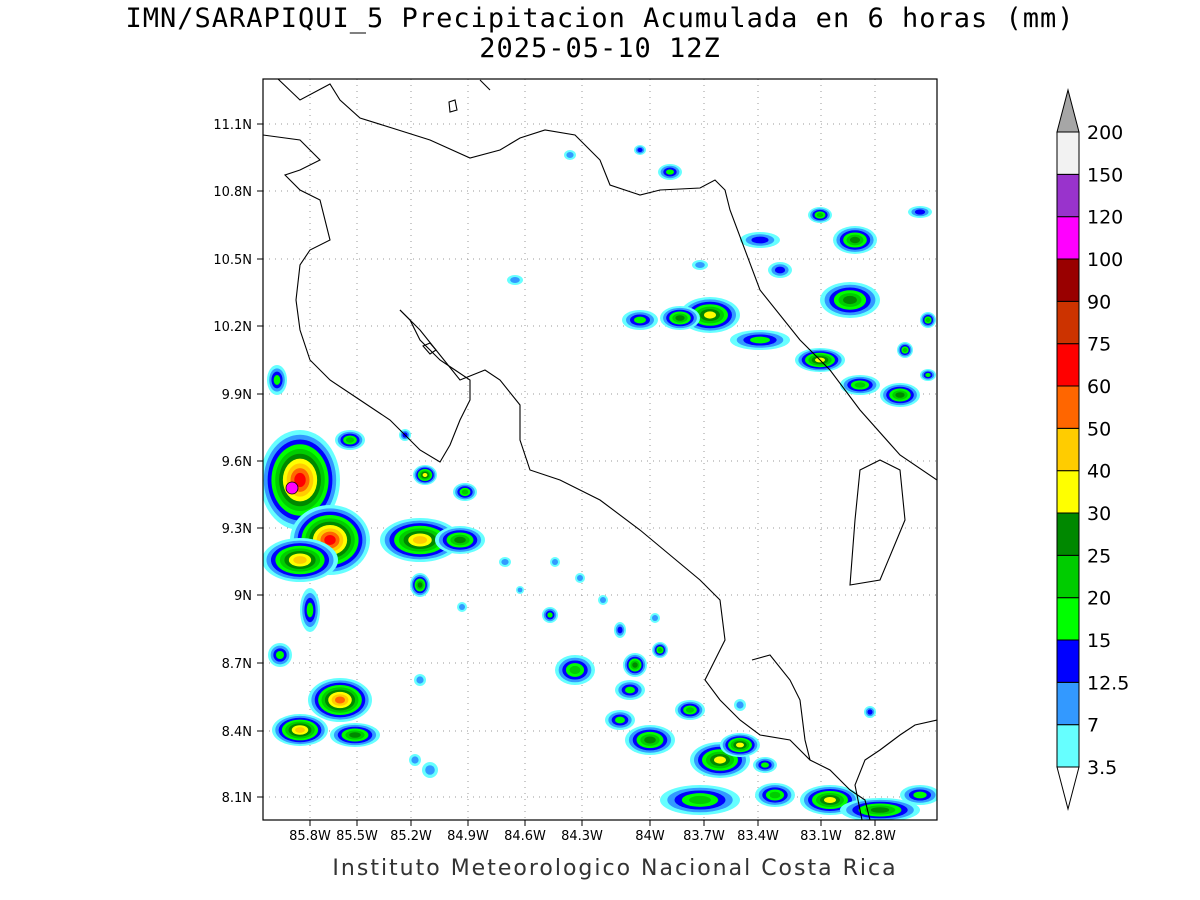 This screenshot has height=900, width=1200. Describe the element at coordinates (1105, 260) in the screenshot. I see `colorbar-label: 100` at that location.